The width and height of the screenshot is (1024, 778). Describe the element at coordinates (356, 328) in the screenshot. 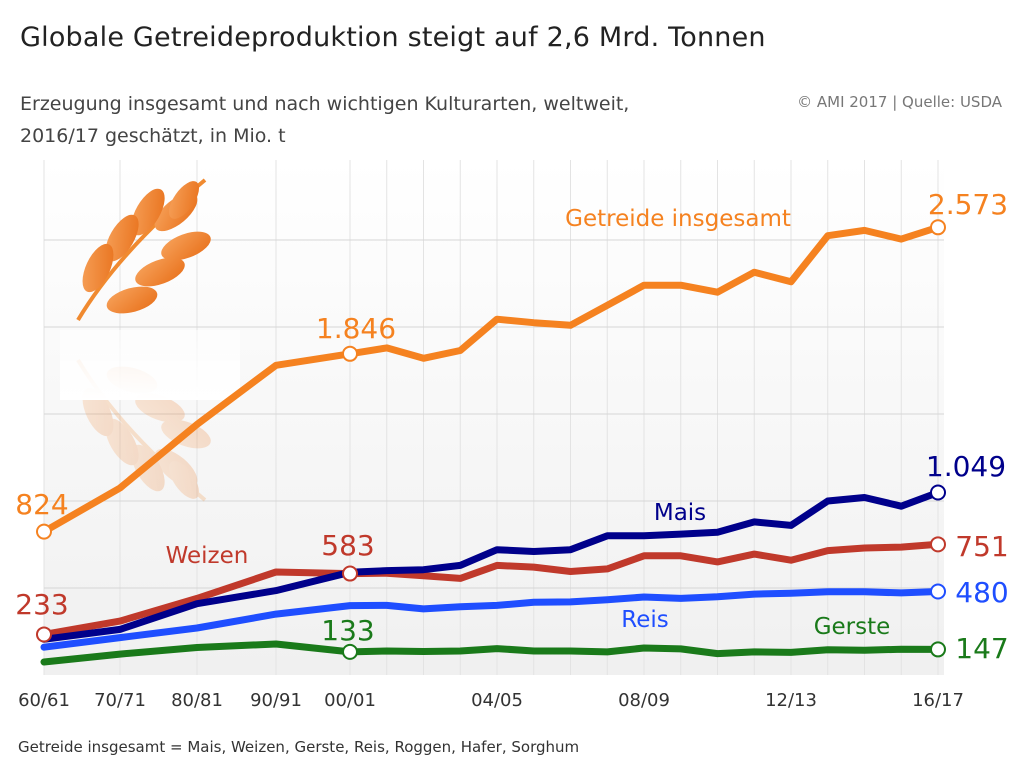

I see `data-value-label: 1.846` at that location.